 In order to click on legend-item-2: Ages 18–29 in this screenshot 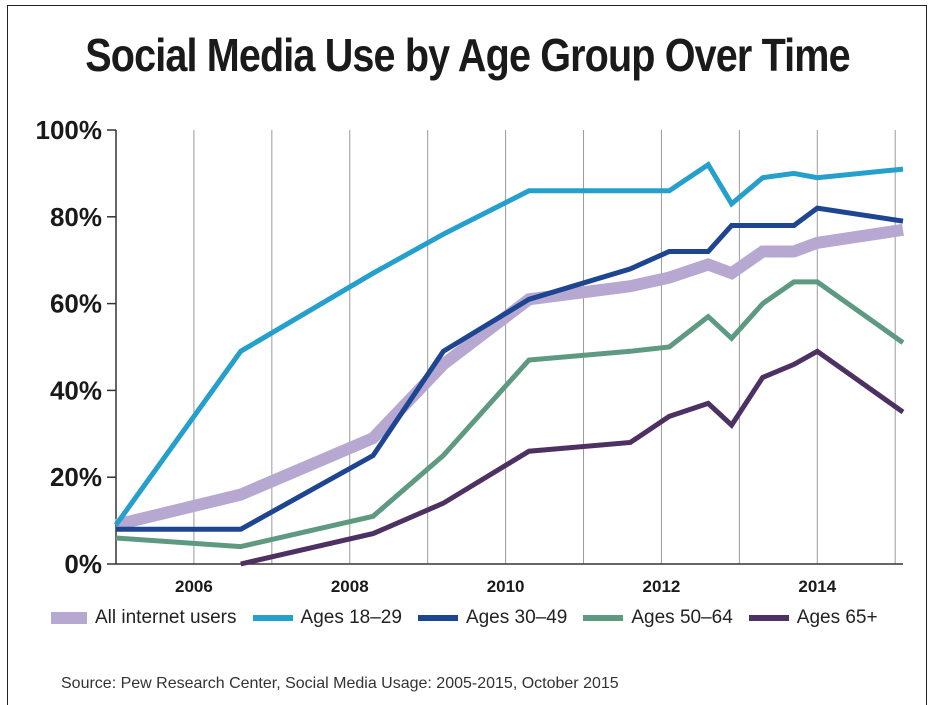, I will do `click(327, 618)`.